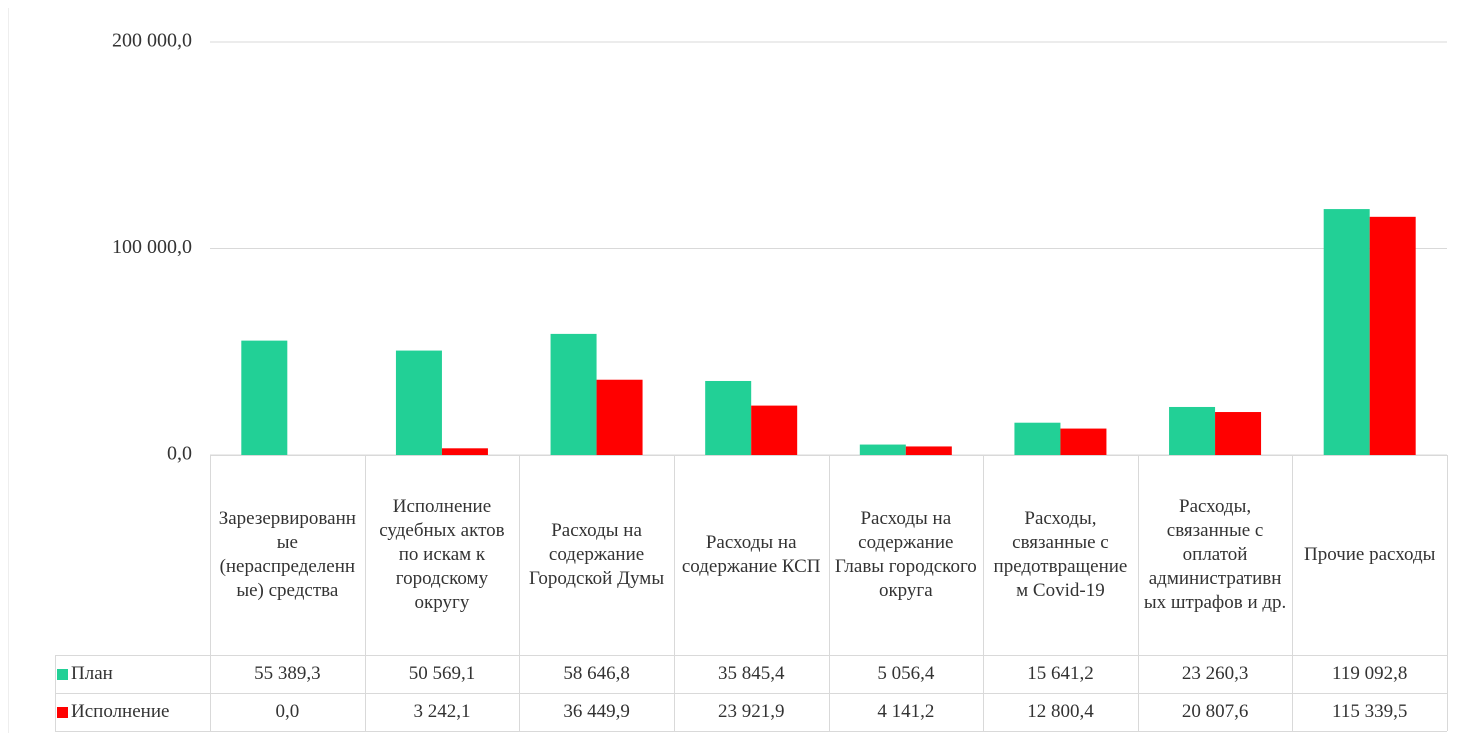 The height and width of the screenshot is (733, 1467). I want to click on legend-label: Исполнение, so click(120, 711).